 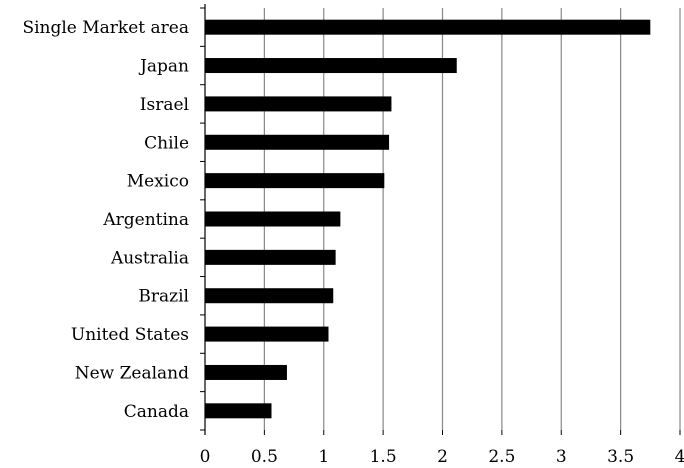 I want to click on category-label: United States, so click(x=130, y=335).